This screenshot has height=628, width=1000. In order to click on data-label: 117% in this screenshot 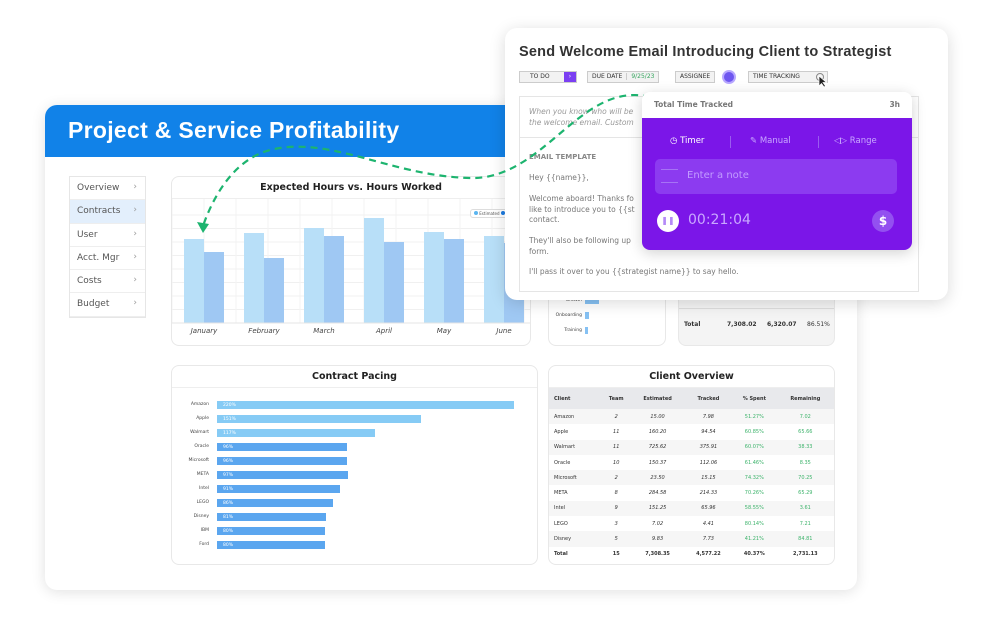, I will do `click(229, 433)`.